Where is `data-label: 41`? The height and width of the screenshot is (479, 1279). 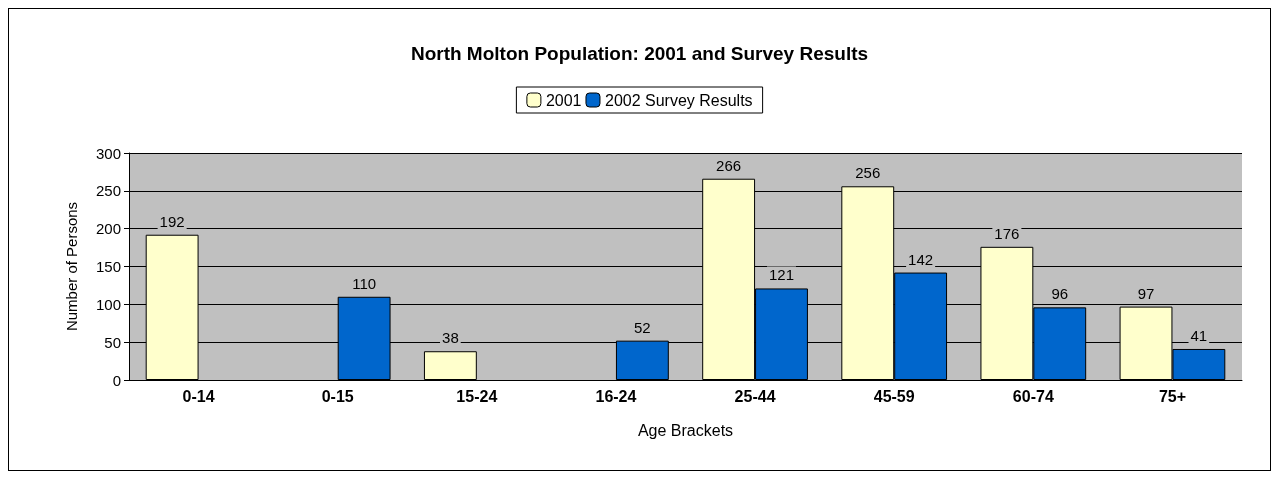 data-label: 41 is located at coordinates (1199, 335).